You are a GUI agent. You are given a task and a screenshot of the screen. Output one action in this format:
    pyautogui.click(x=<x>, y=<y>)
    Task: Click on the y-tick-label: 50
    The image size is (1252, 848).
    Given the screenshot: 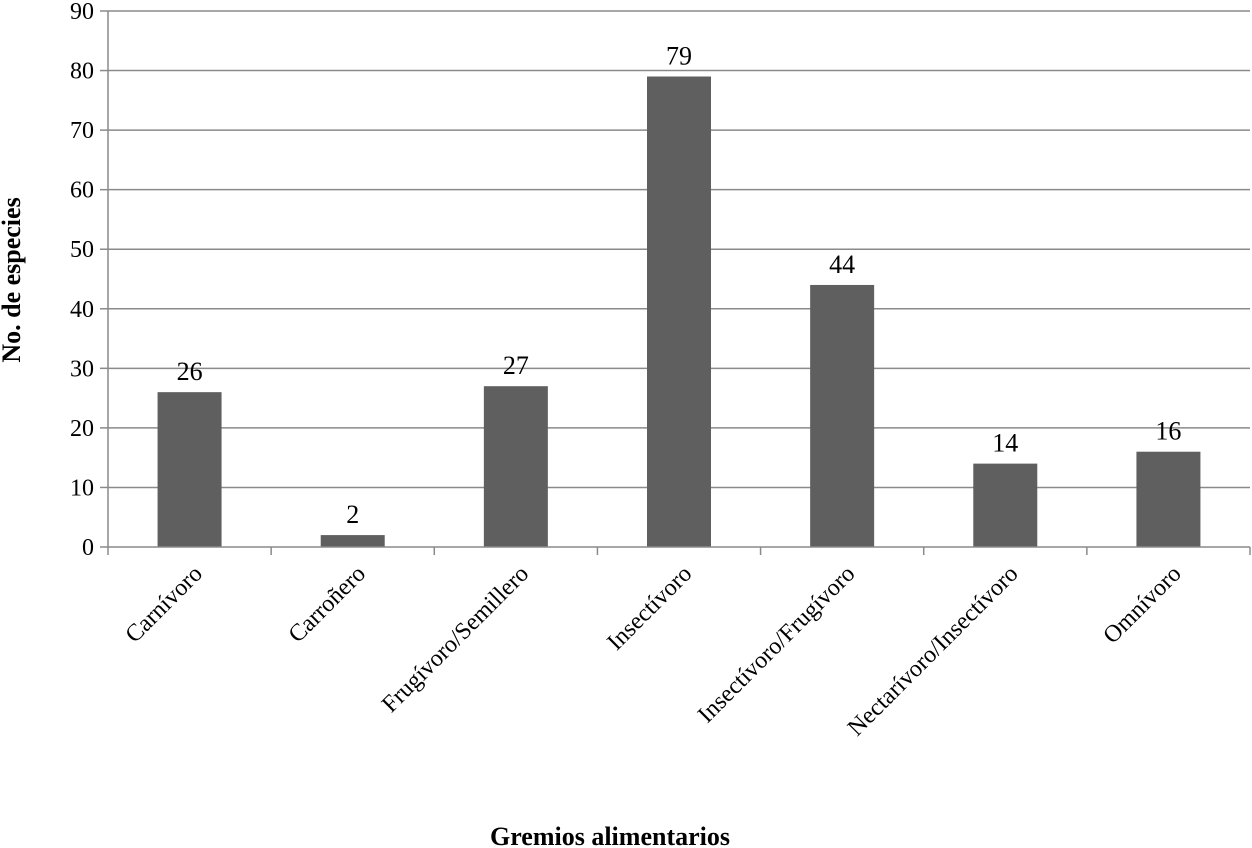 What is the action you would take?
    pyautogui.click(x=82, y=250)
    